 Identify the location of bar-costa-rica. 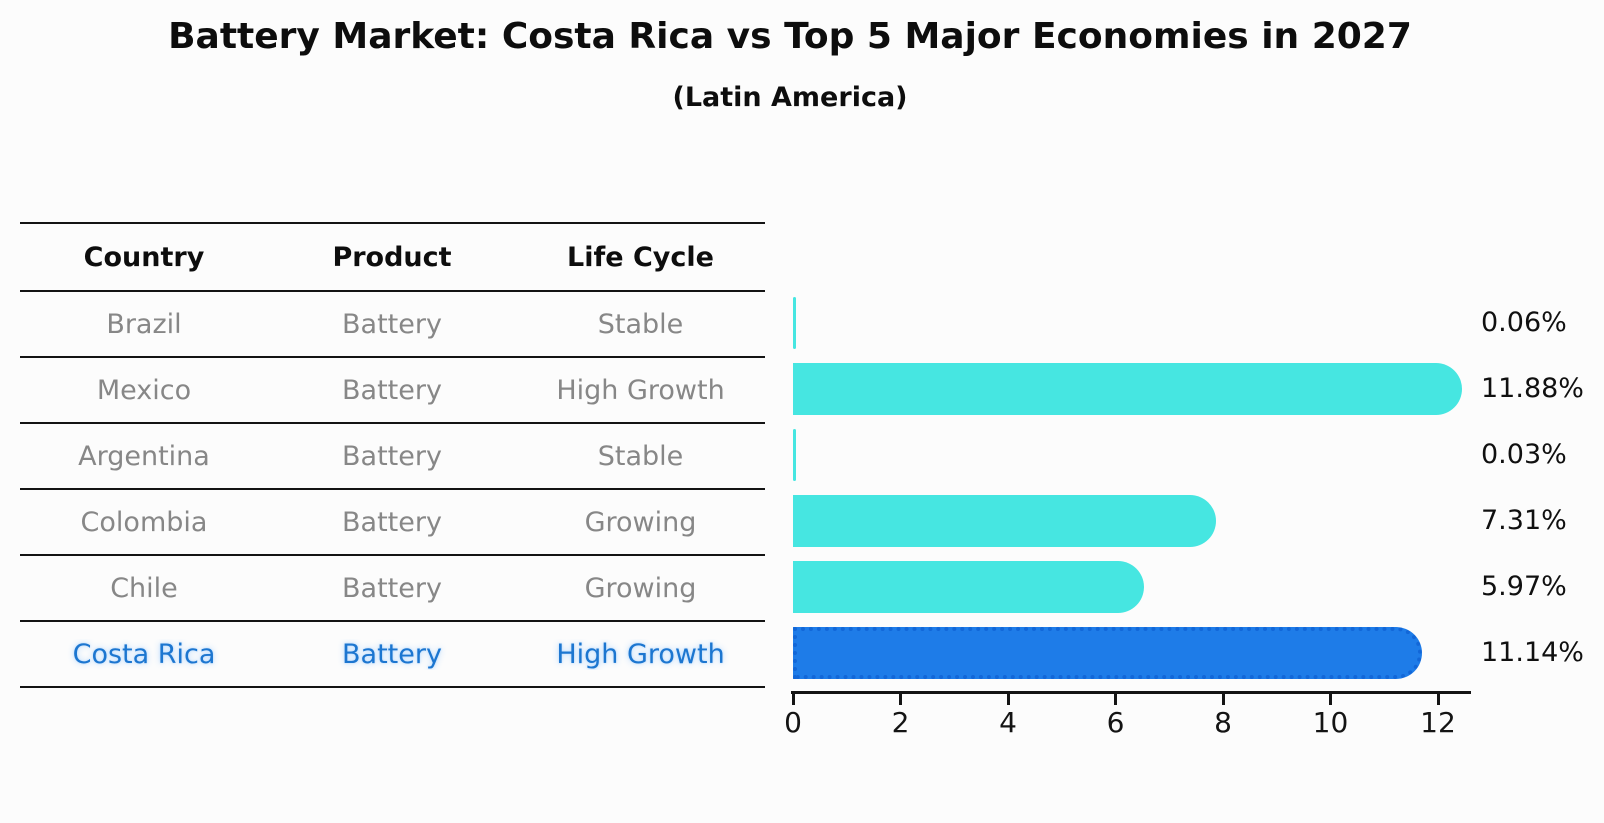
(1107, 653).